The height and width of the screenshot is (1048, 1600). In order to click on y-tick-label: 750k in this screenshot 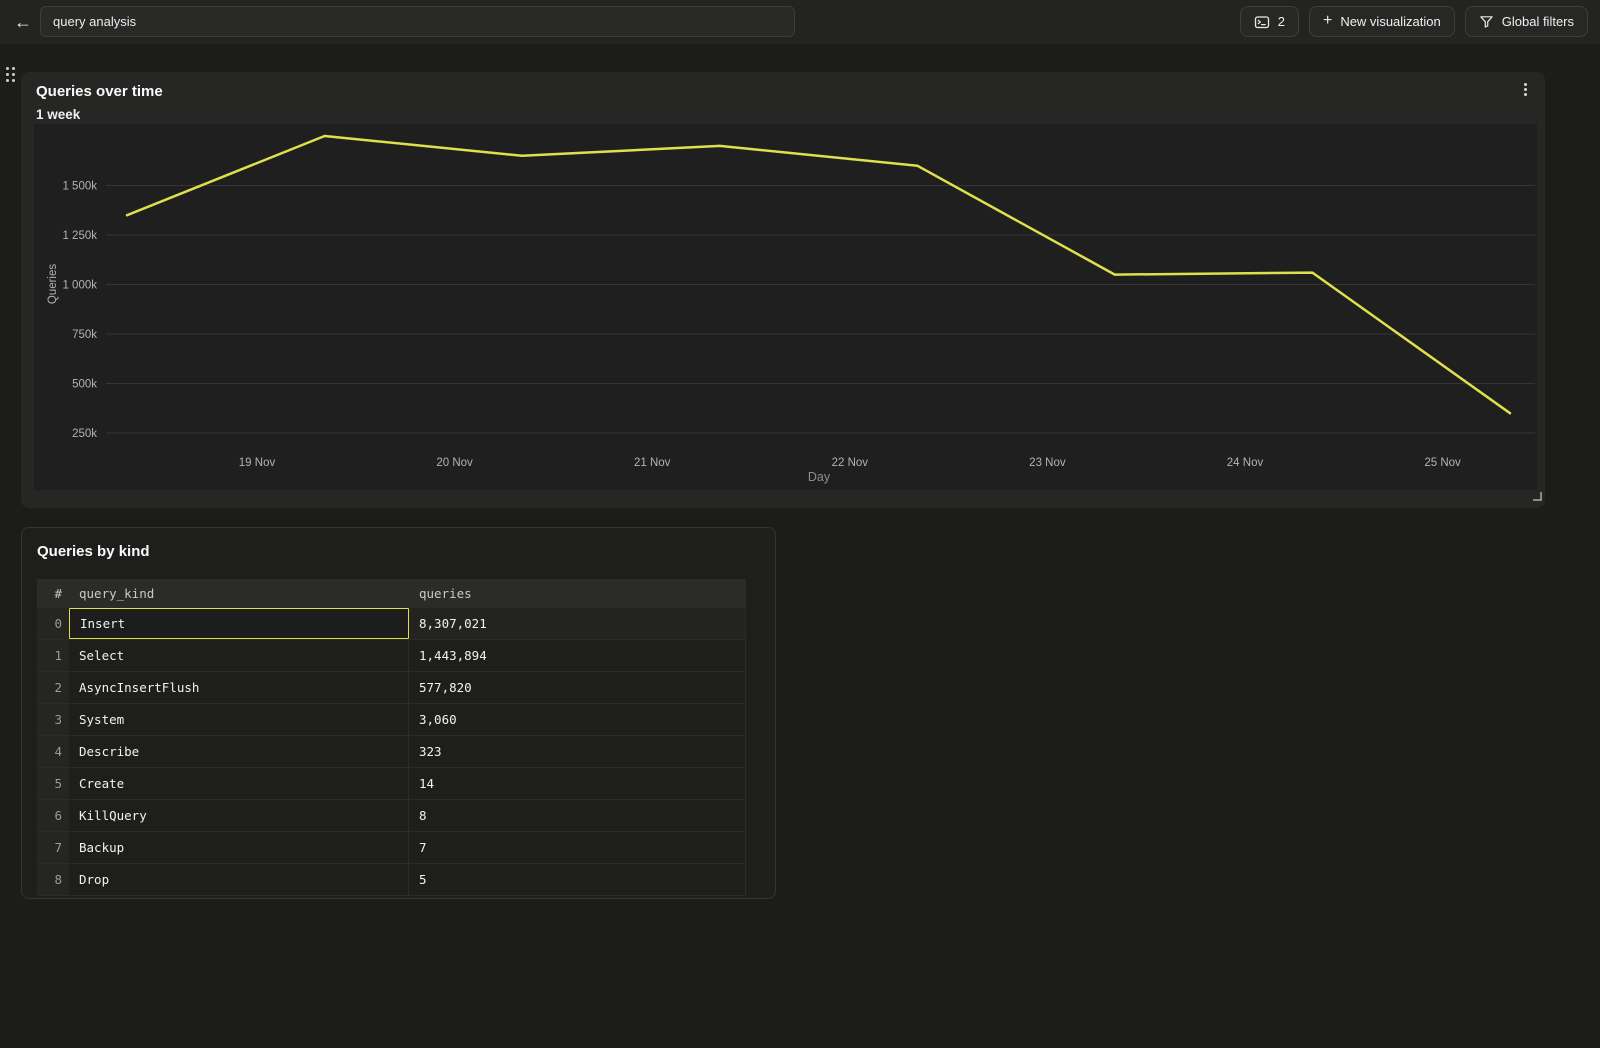, I will do `click(84, 335)`.